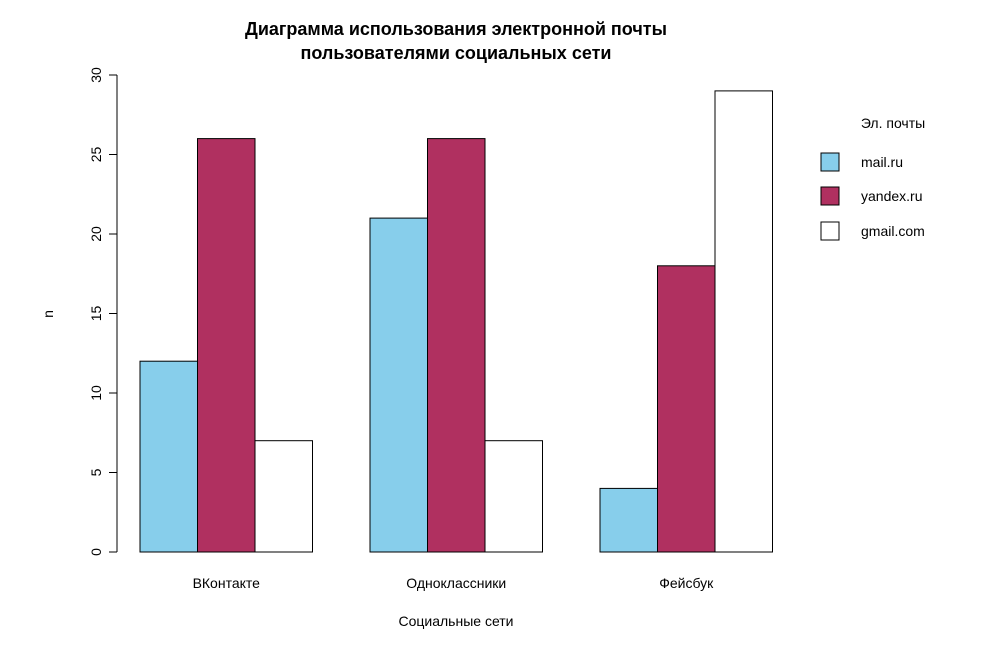 The width and height of the screenshot is (990, 649). I want to click on legend-label: gmail.com, so click(893, 231).